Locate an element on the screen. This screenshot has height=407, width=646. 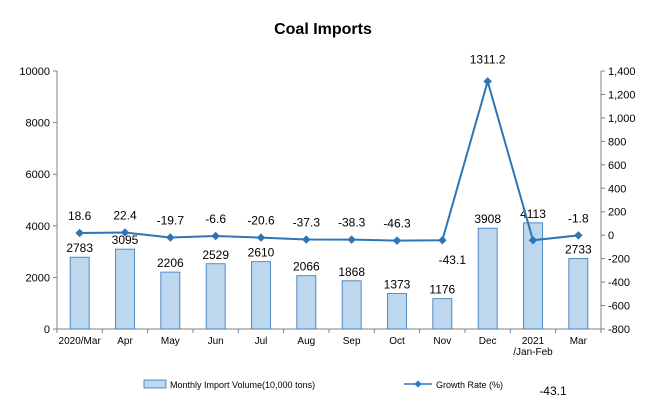
left-tick-label: 6000 is located at coordinates (38, 175).